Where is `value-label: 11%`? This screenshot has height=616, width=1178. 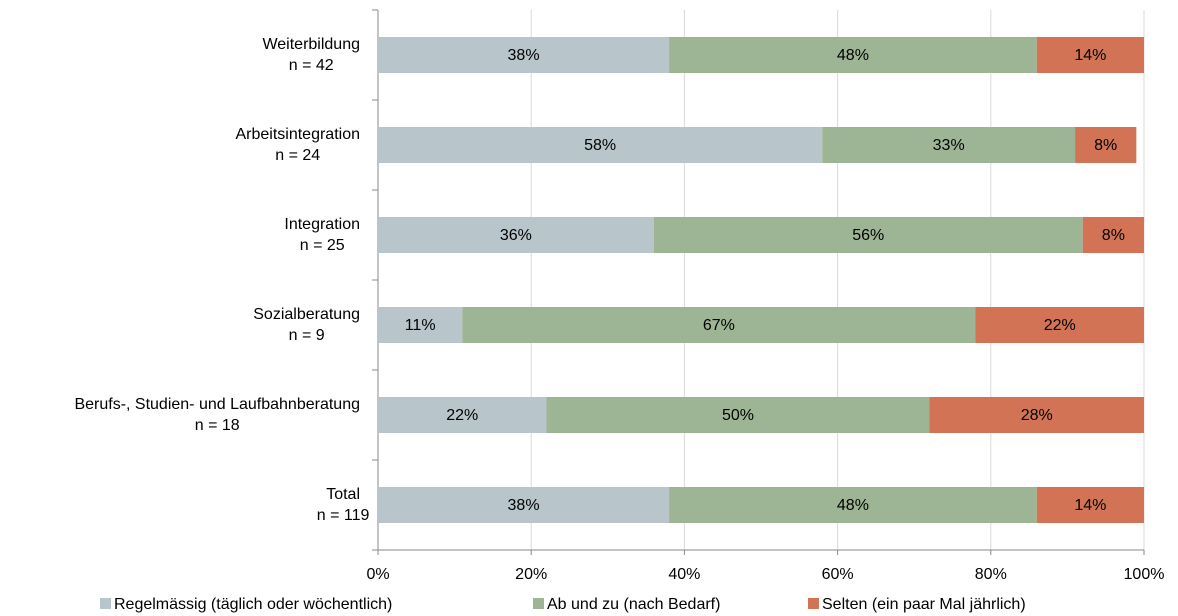
value-label: 11% is located at coordinates (420, 325).